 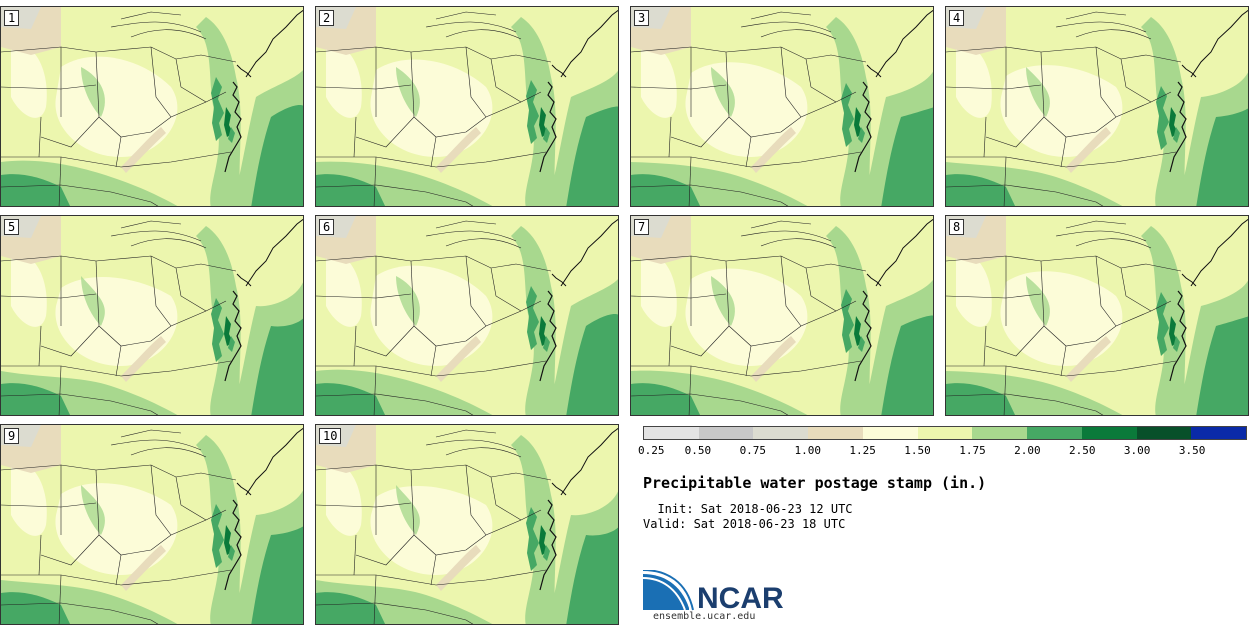 What do you see at coordinates (12, 227) in the screenshot?
I see `panel-number: 5` at bounding box center [12, 227].